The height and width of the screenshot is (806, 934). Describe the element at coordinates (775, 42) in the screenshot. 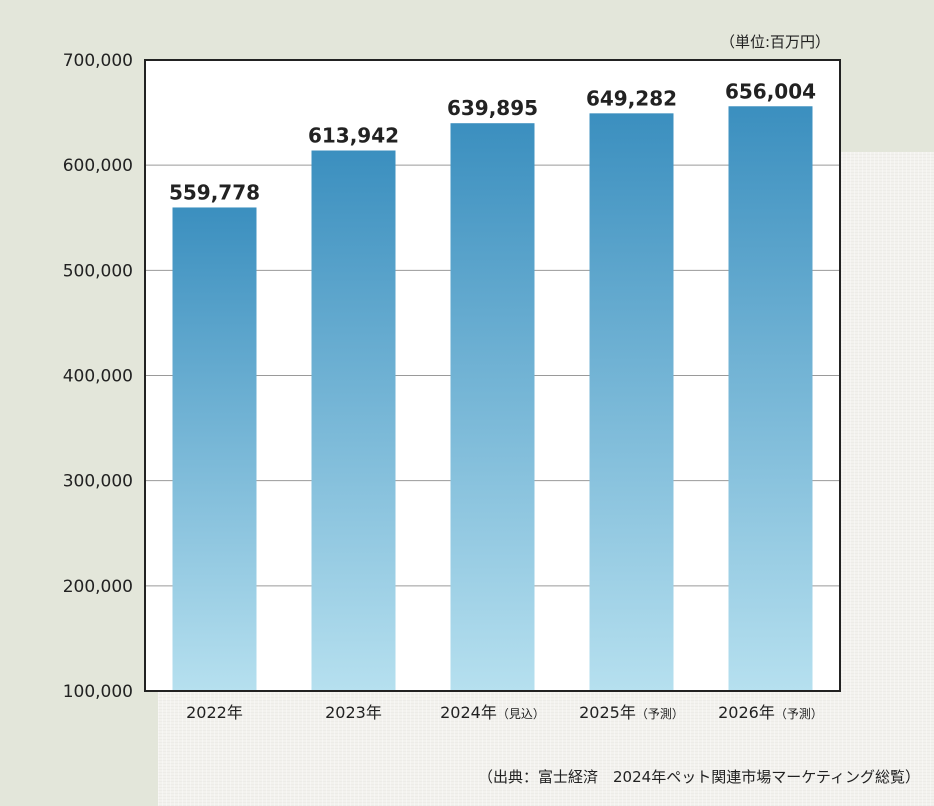

I see `unit-label: （単位:百万円）` at that location.